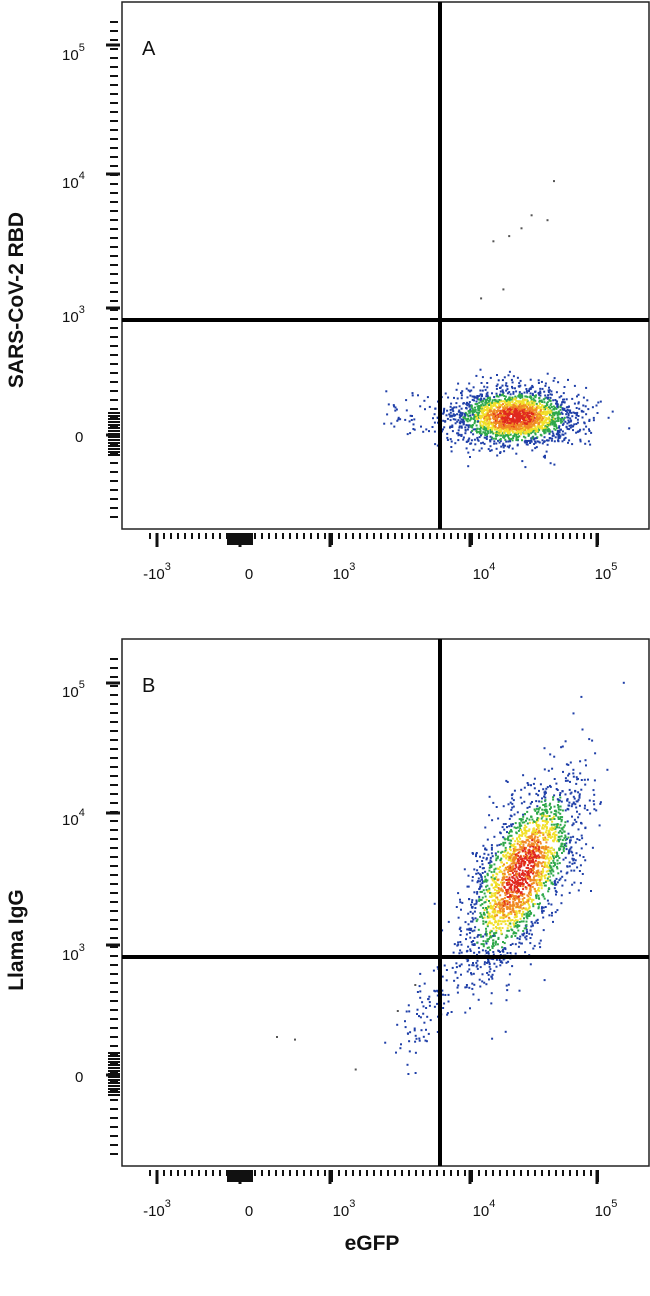  I want to click on panel-label: B, so click(148, 686).